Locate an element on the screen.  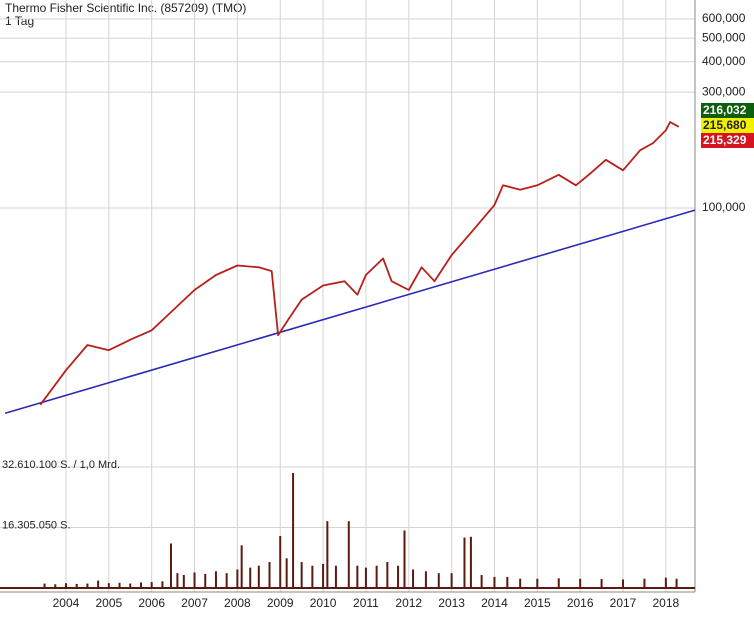
x-tick-label: 2018 is located at coordinates (666, 603).